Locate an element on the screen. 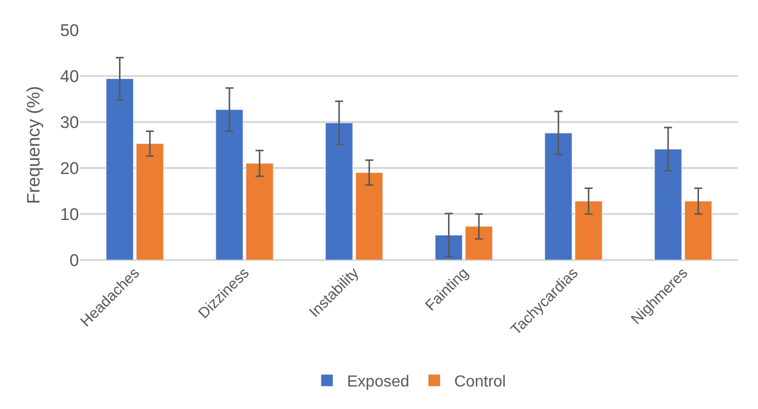 The image size is (758, 409). y-tick-label: 0 is located at coordinates (74, 260).